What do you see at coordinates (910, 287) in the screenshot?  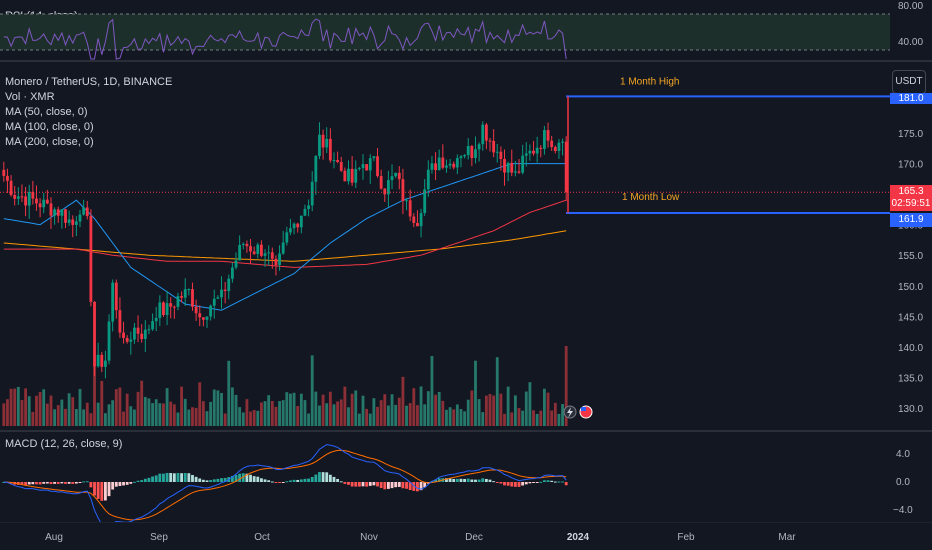 I see `price-tick-label: 150.0` at bounding box center [910, 287].